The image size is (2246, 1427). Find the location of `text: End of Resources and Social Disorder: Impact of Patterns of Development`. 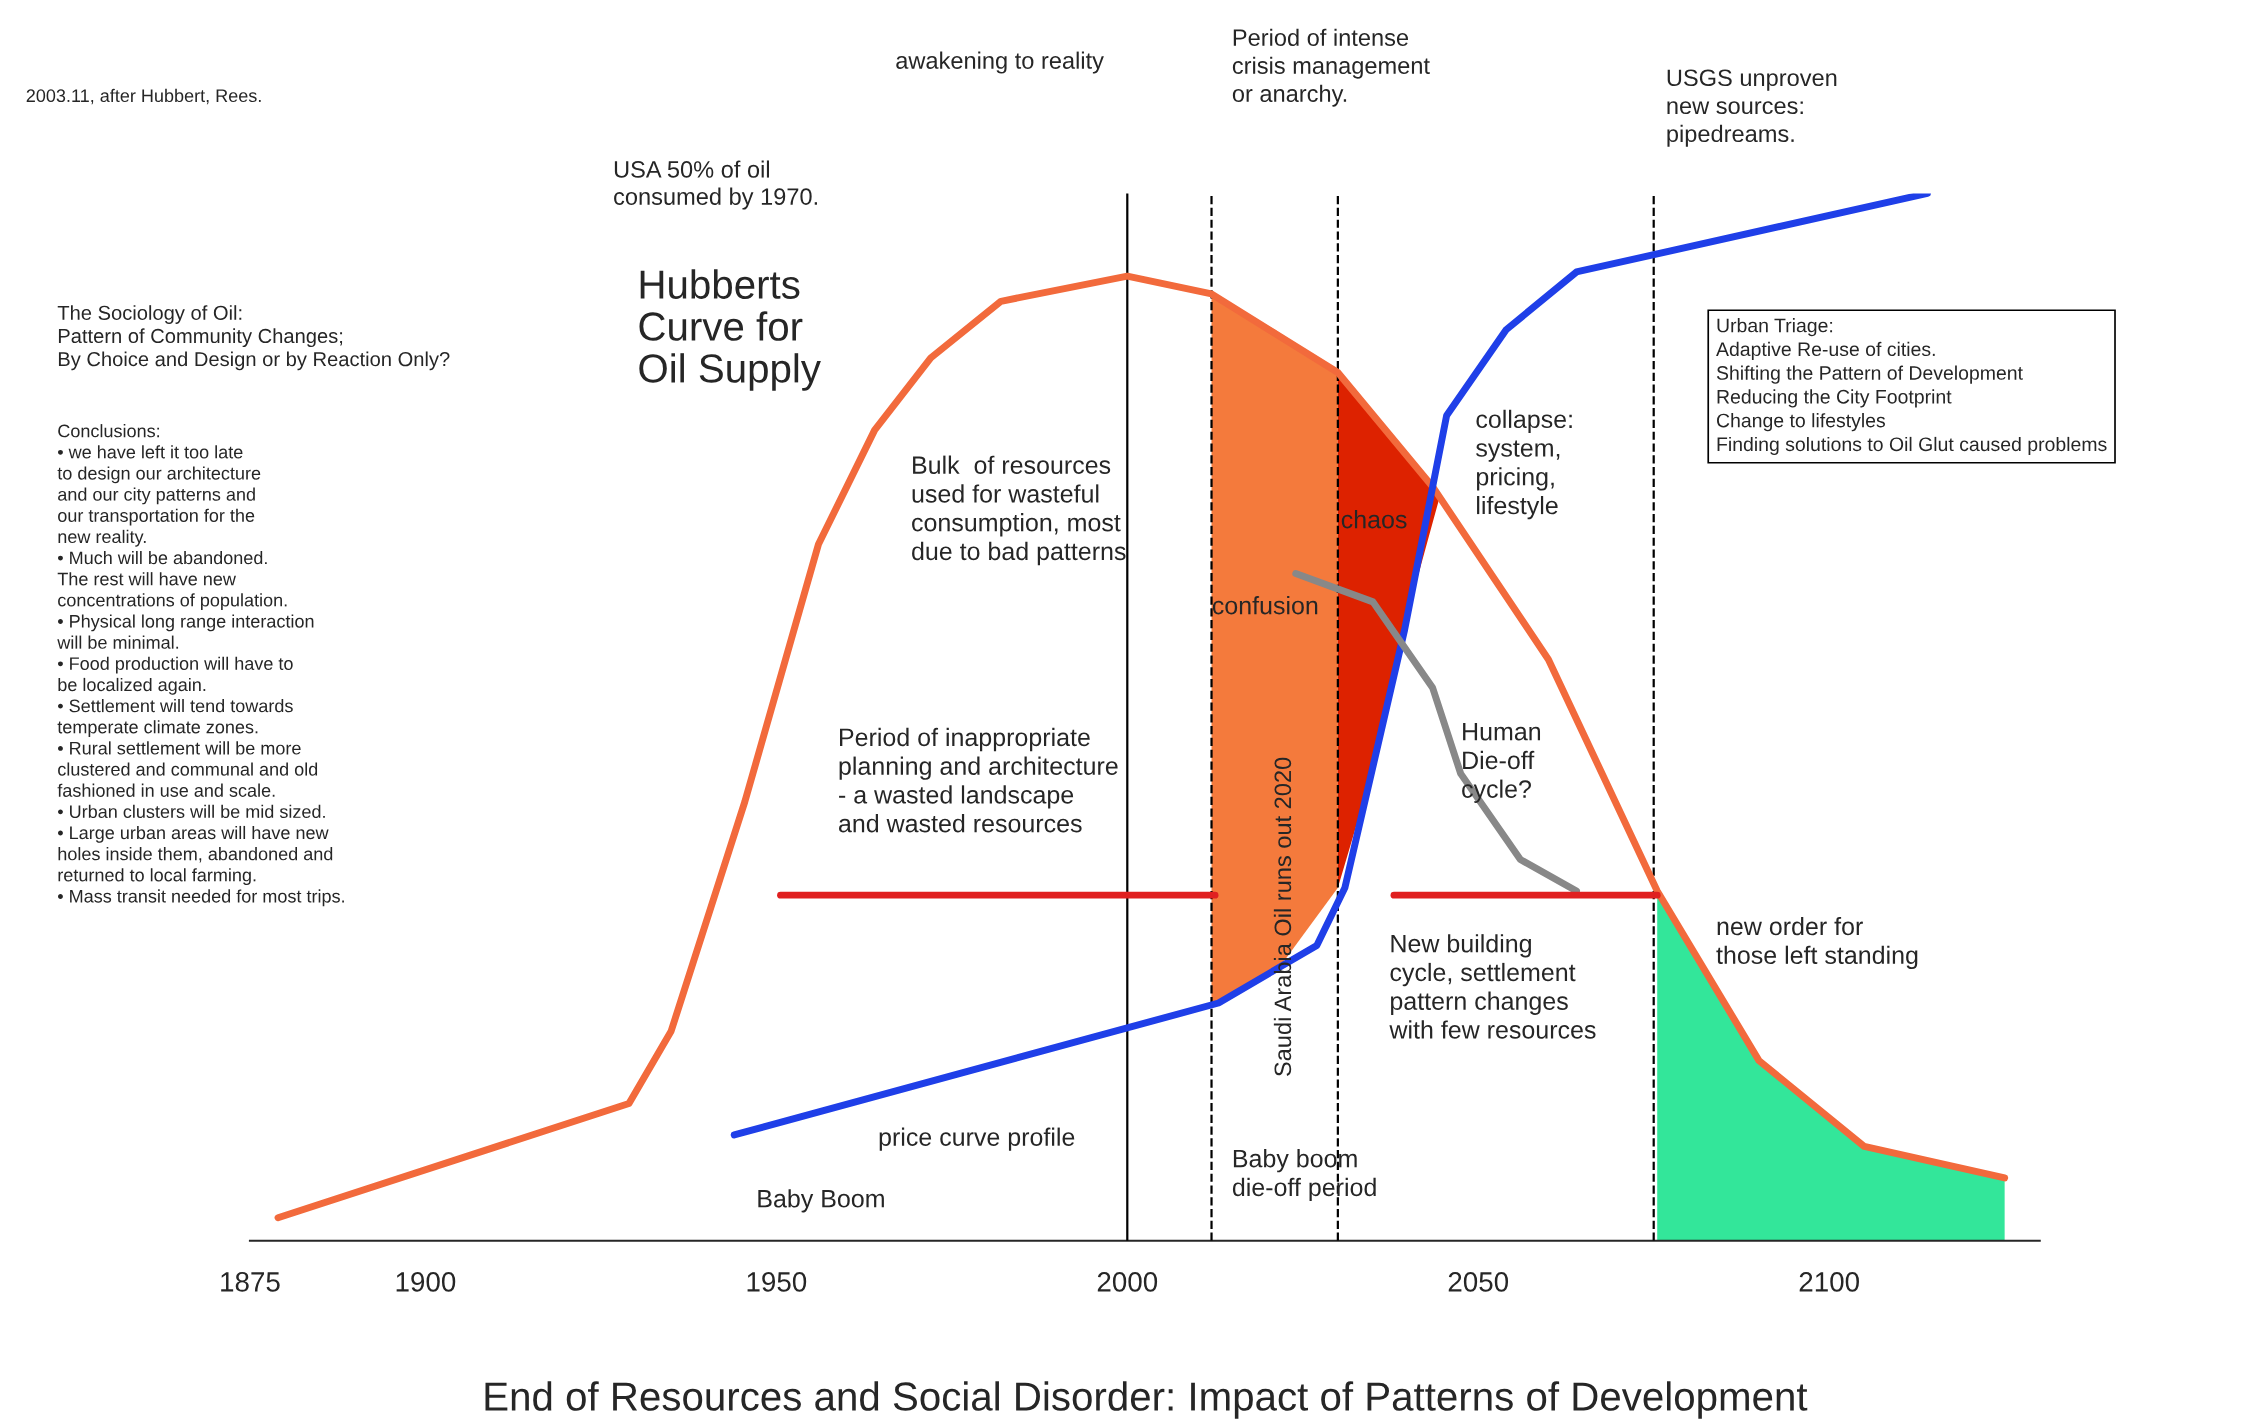

text: End of Resources and Social Disorder: Impact of Patterns of Development is located at coordinates (1146, 1400).